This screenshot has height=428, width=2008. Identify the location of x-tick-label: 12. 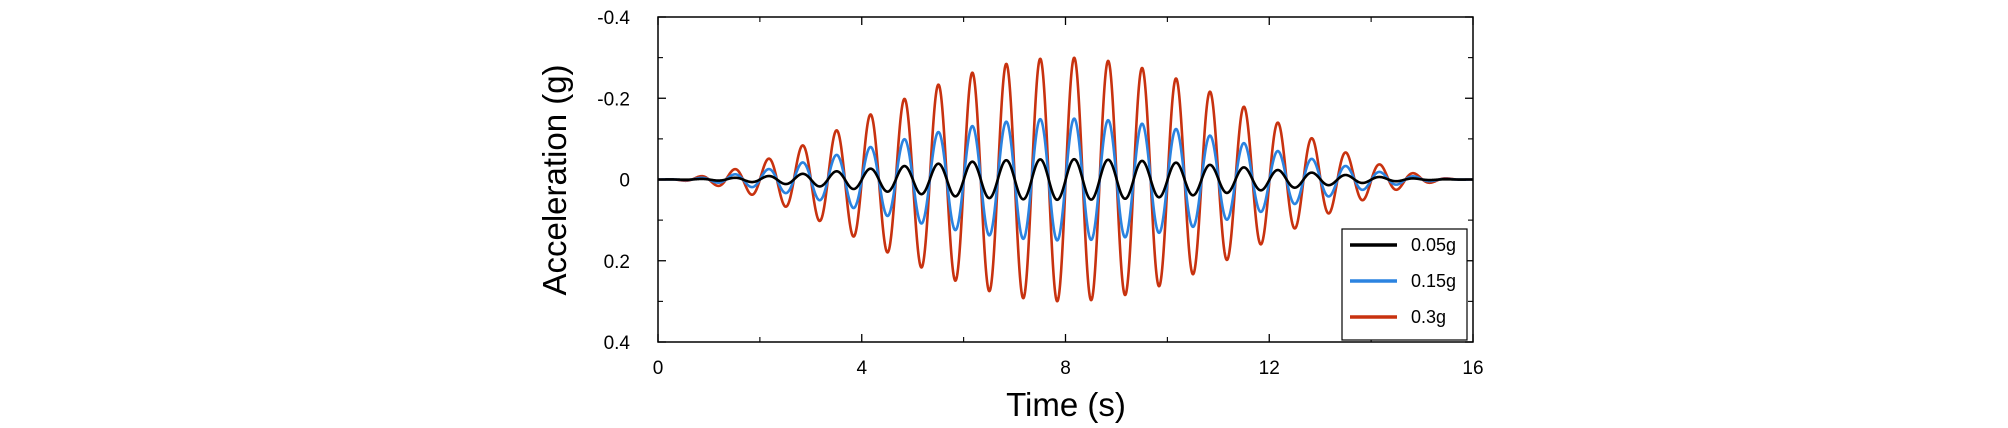
(1269, 368).